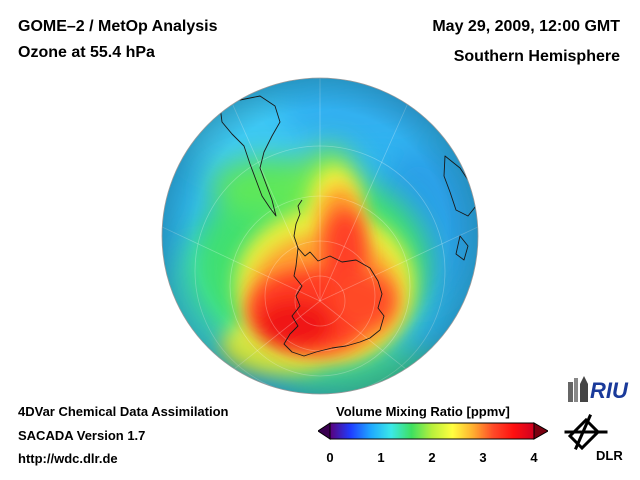 Image resolution: width=640 pixels, height=480 pixels. Describe the element at coordinates (86, 52) in the screenshot. I see `title-line2: Ozone at 55.4 hPa` at that location.